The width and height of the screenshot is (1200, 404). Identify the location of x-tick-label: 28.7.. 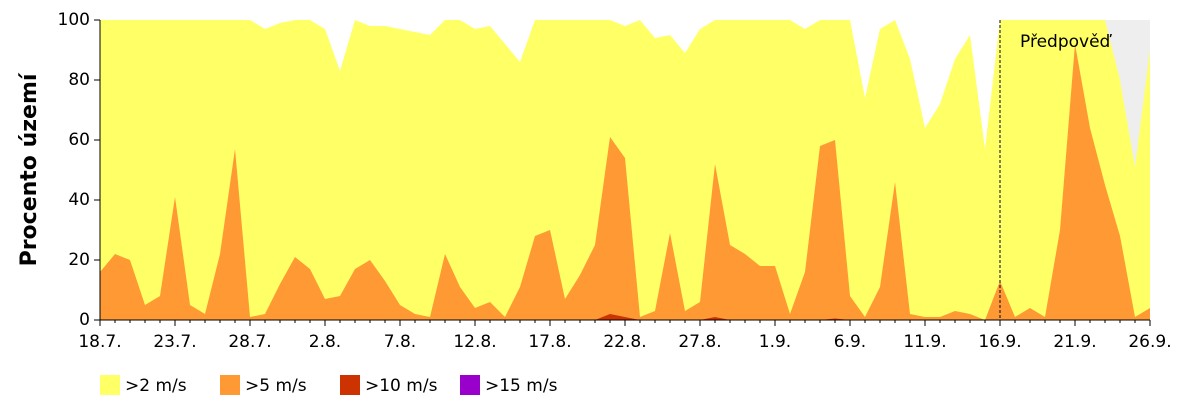
(249, 342).